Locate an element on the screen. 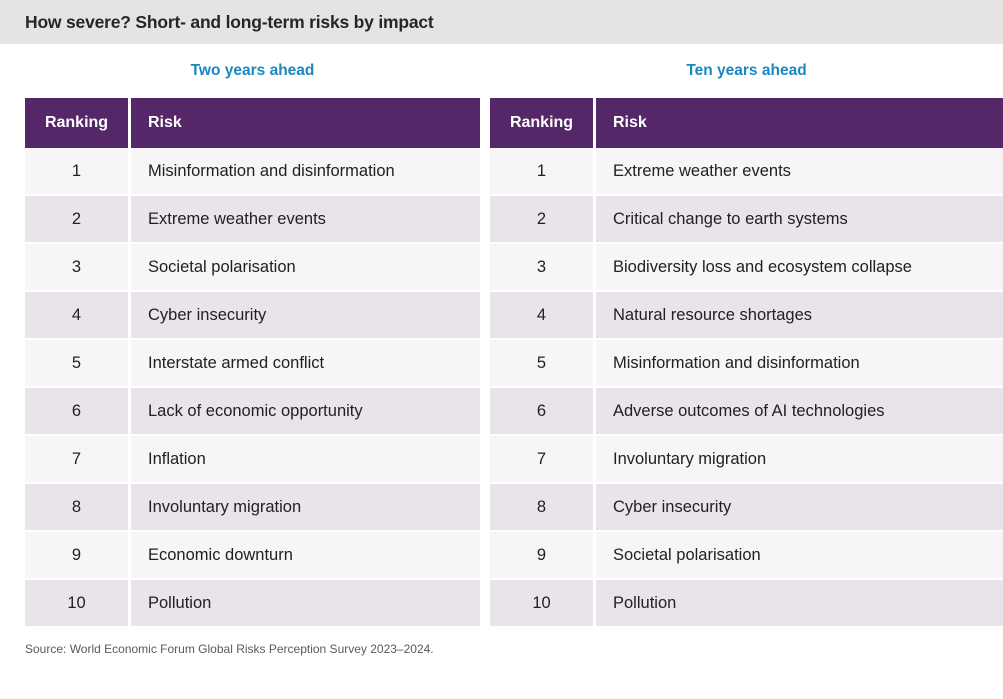 The height and width of the screenshot is (699, 1003). table-row: 4 Cyber insecurity is located at coordinates (252, 316).